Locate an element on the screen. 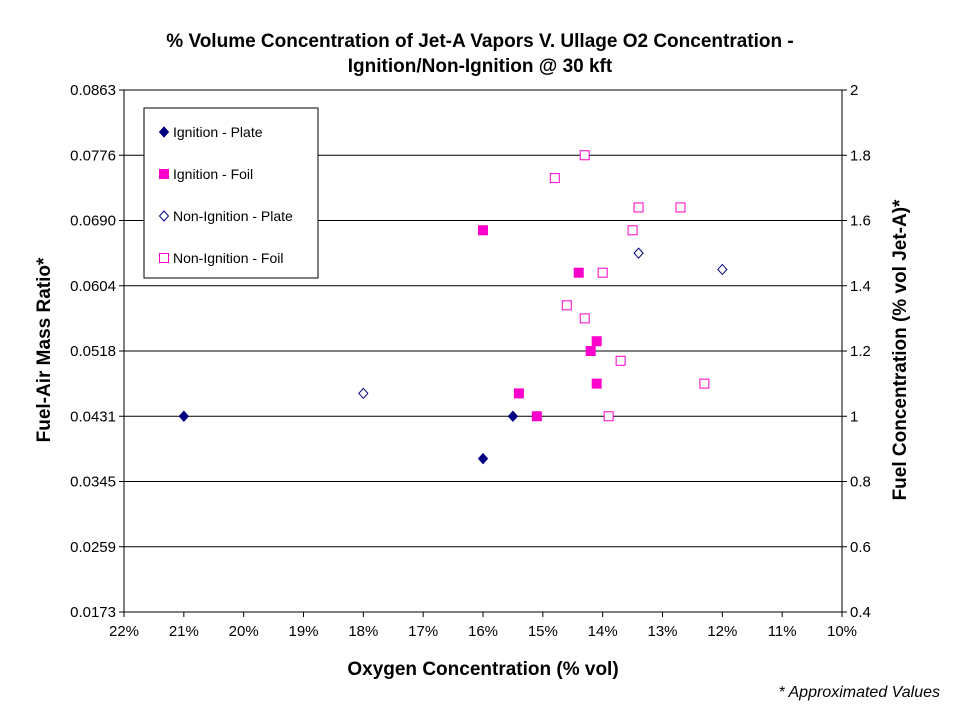 This screenshot has height=720, width=960. y2-tick-label: 0.6 is located at coordinates (860, 547).